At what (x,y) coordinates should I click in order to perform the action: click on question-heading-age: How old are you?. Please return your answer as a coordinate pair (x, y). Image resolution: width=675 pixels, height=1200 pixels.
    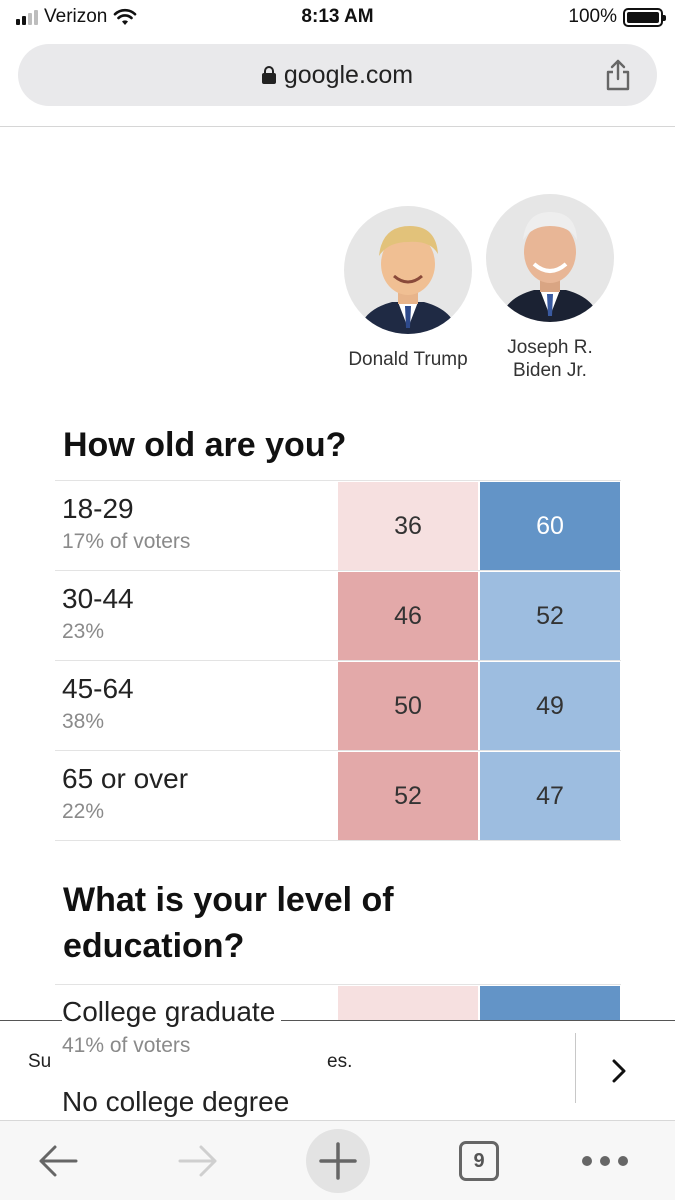
    Looking at the image, I should click on (205, 445).